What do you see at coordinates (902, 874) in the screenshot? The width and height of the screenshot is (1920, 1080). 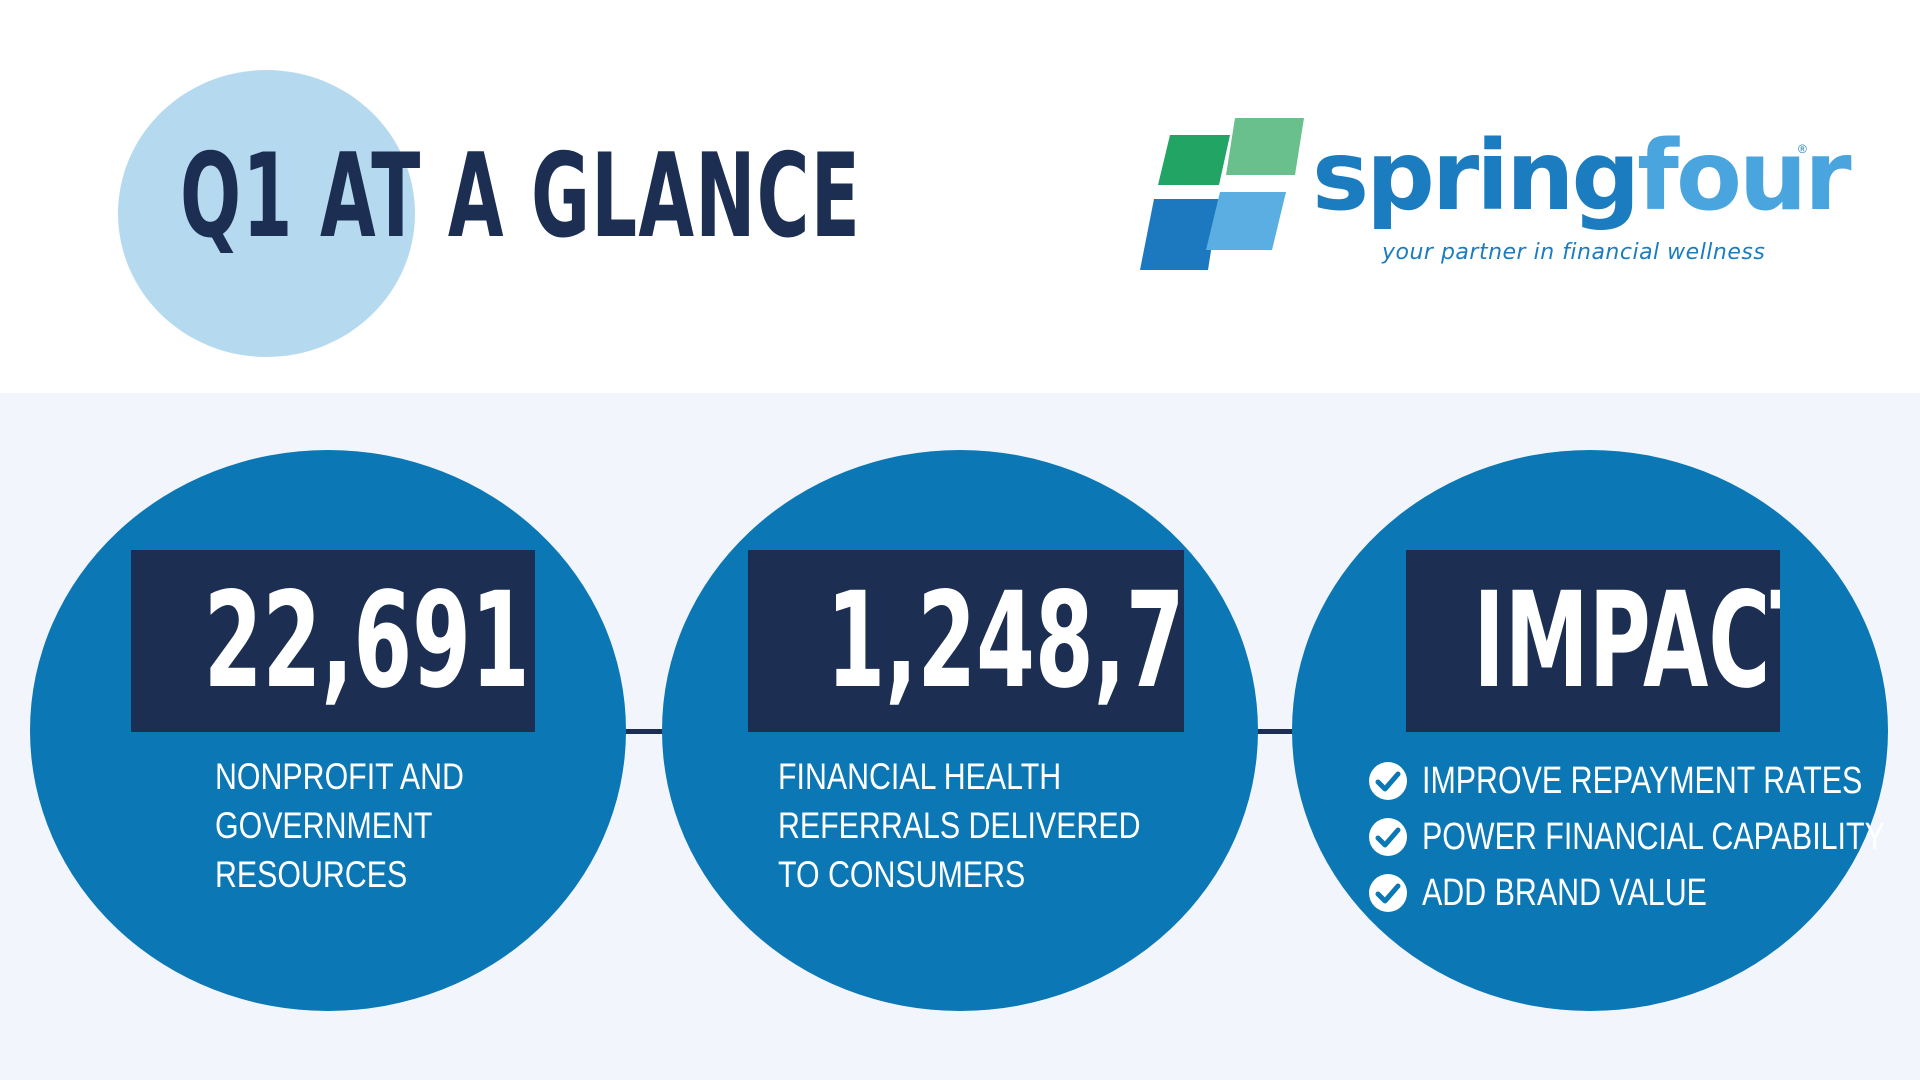 I see `stat-description-line: TO CONSUMERS` at bounding box center [902, 874].